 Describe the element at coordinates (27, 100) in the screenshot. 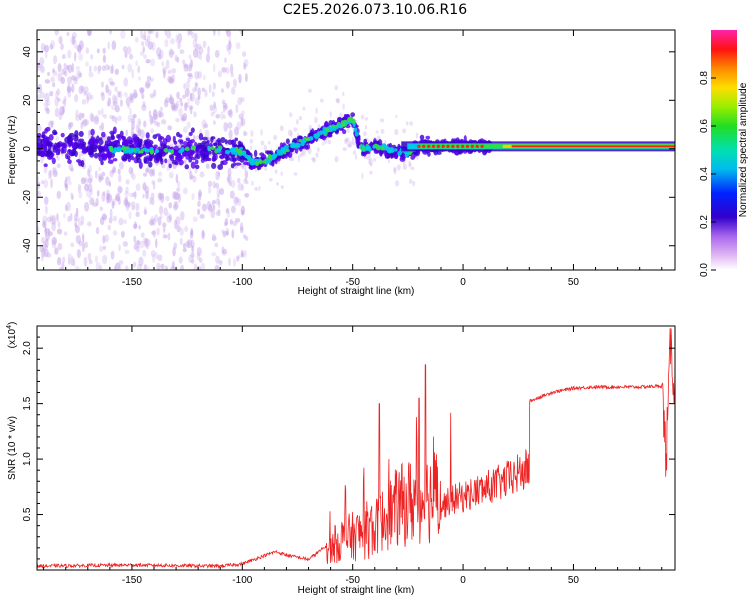

I see `y-tick-label: 20` at that location.